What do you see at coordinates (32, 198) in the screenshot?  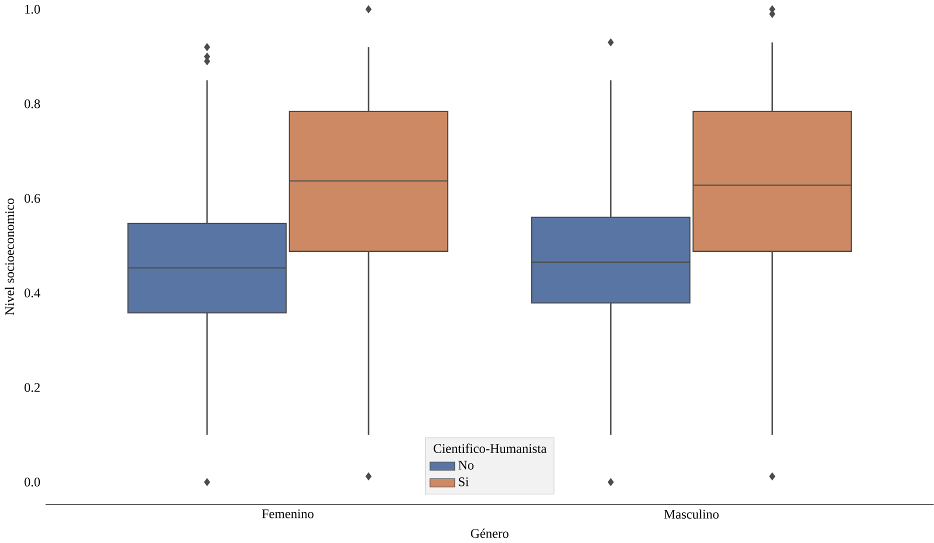 I see `y-tick-label: 0.6` at bounding box center [32, 198].